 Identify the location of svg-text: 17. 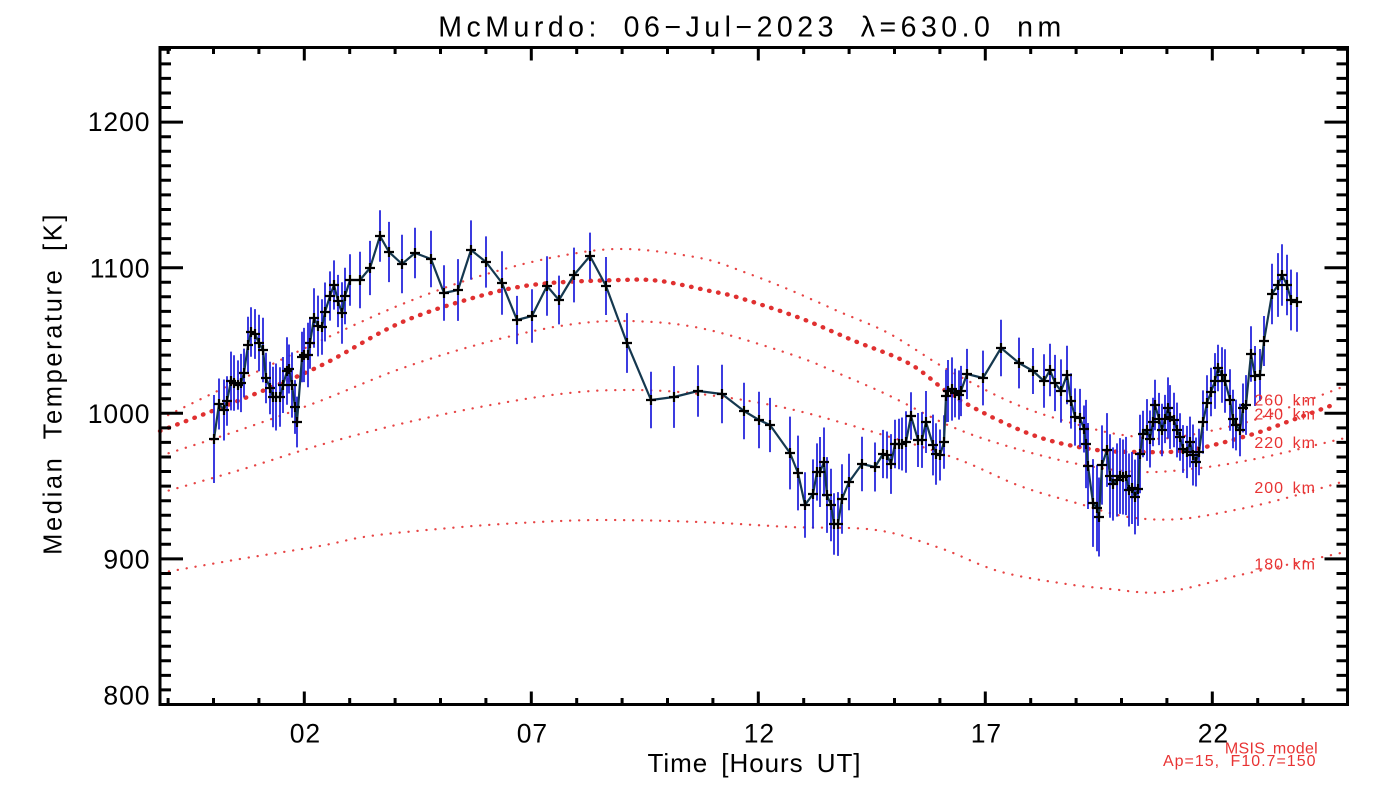
(986, 734).